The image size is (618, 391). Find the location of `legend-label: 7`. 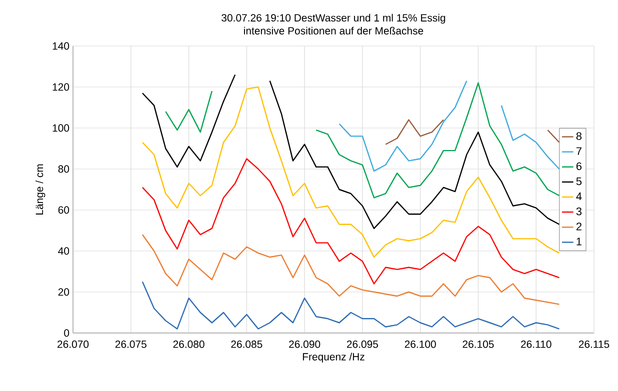

legend-label: 7 is located at coordinates (579, 151).